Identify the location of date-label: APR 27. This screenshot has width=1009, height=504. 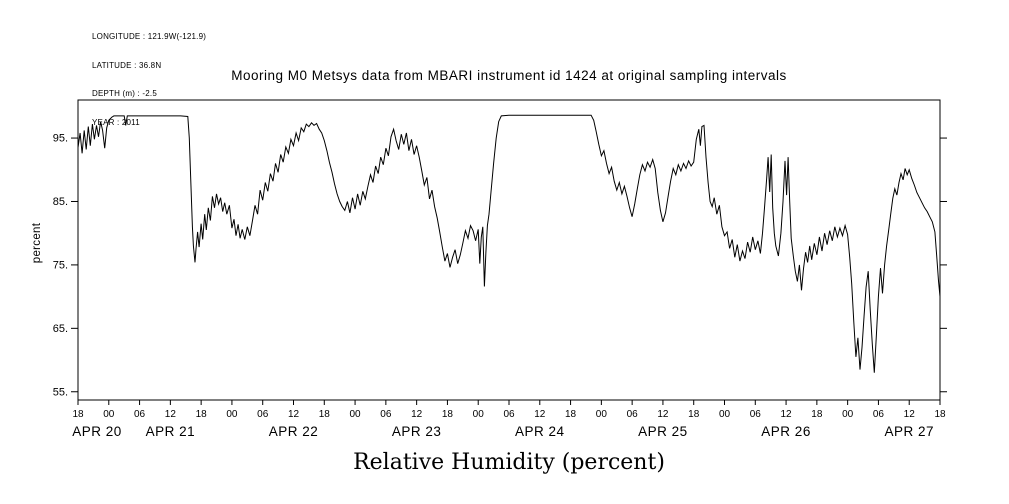
(909, 431).